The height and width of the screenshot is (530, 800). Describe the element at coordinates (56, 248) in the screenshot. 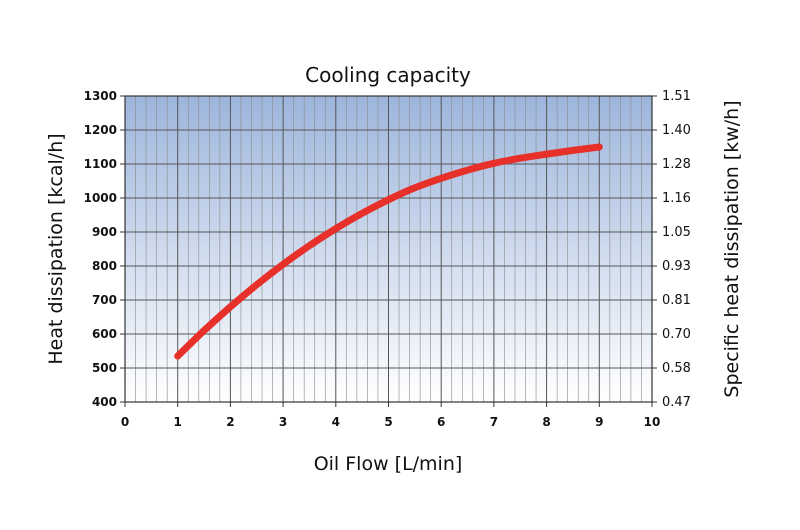

I see `y-axis-label: Heat dissipation [kcal/h]` at that location.